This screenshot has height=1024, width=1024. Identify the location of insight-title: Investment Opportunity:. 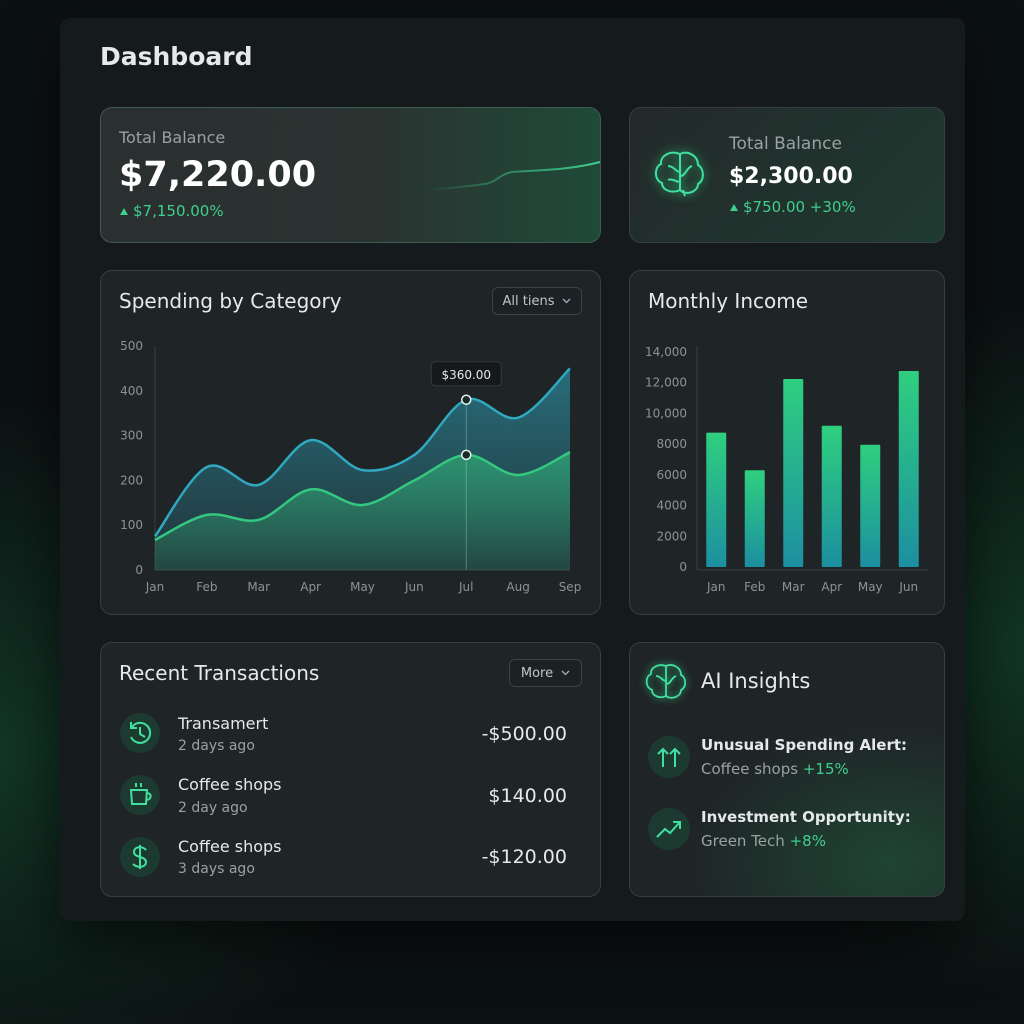
(806, 817).